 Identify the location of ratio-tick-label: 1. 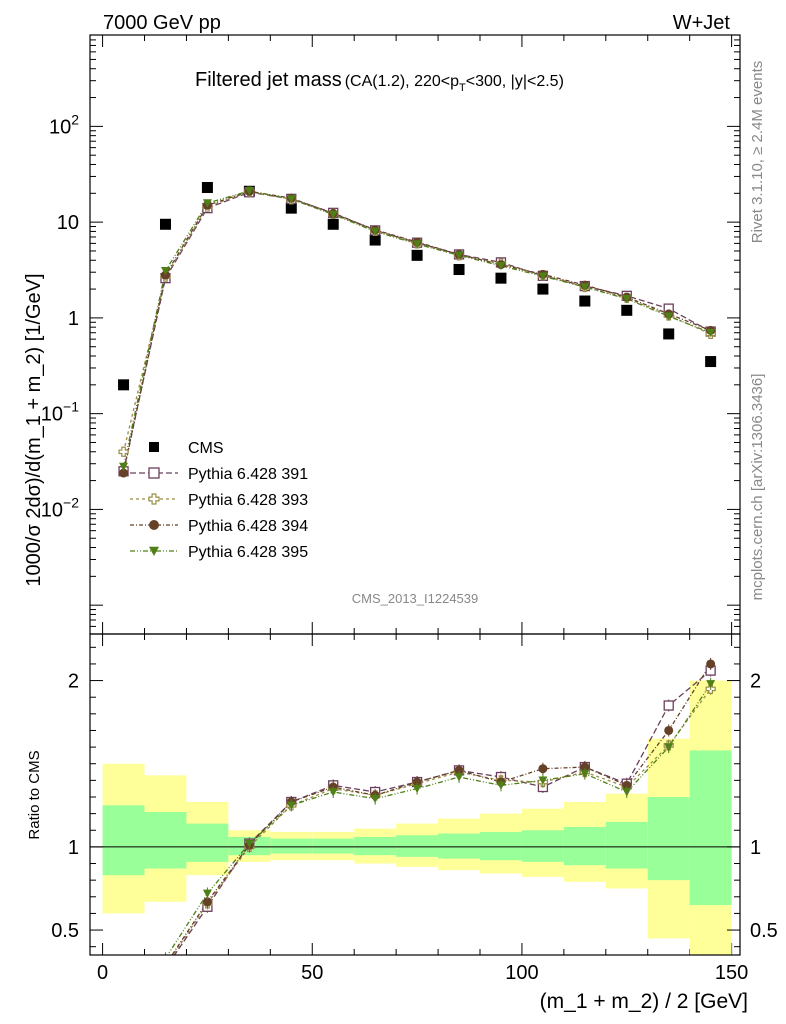
(73, 848).